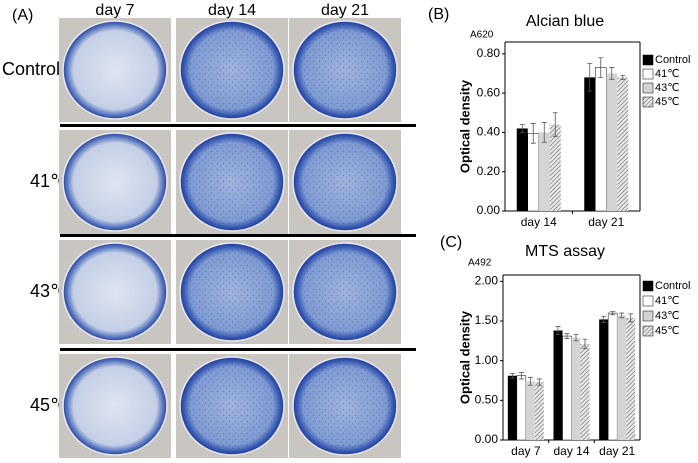  What do you see at coordinates (489, 92) in the screenshot?
I see `y-tick-label: 0.60` at bounding box center [489, 92].